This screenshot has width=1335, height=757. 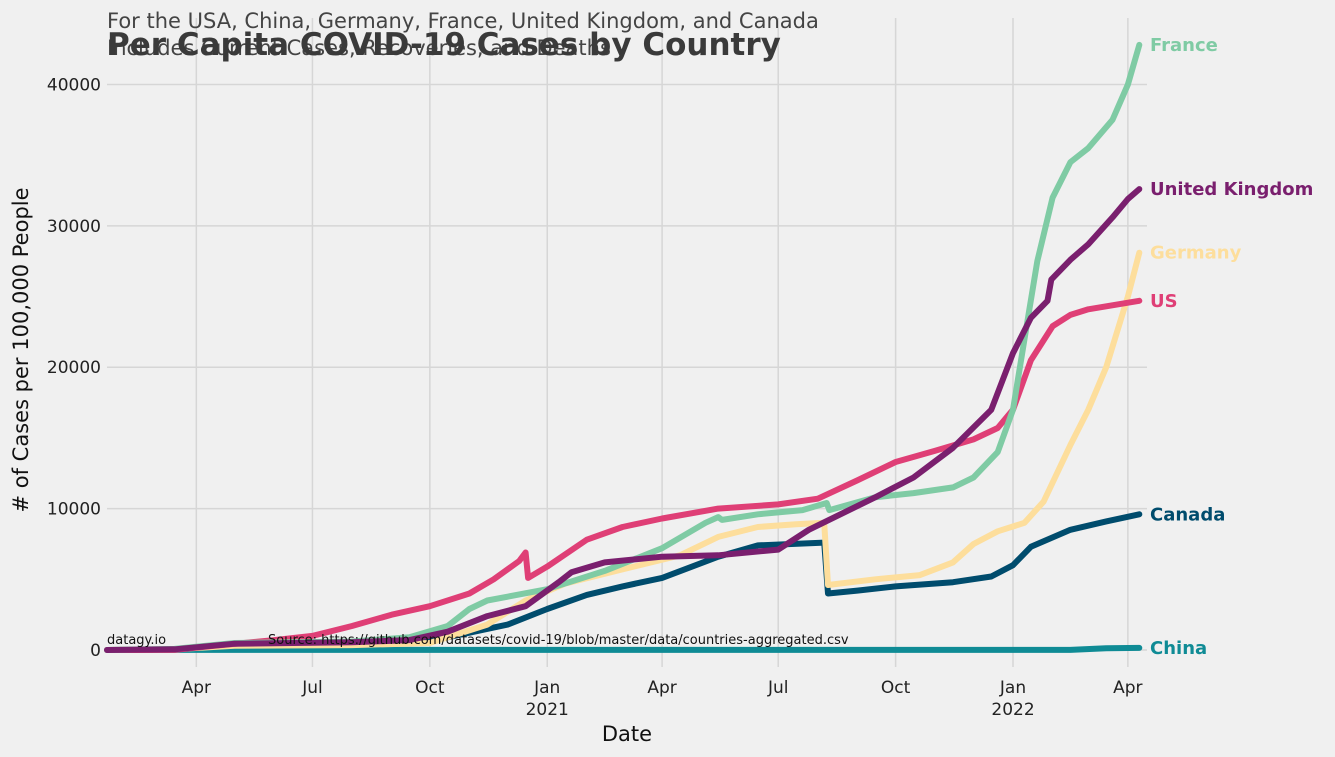 What do you see at coordinates (136, 640) in the screenshot?
I see `credit-note: datagy.io` at bounding box center [136, 640].